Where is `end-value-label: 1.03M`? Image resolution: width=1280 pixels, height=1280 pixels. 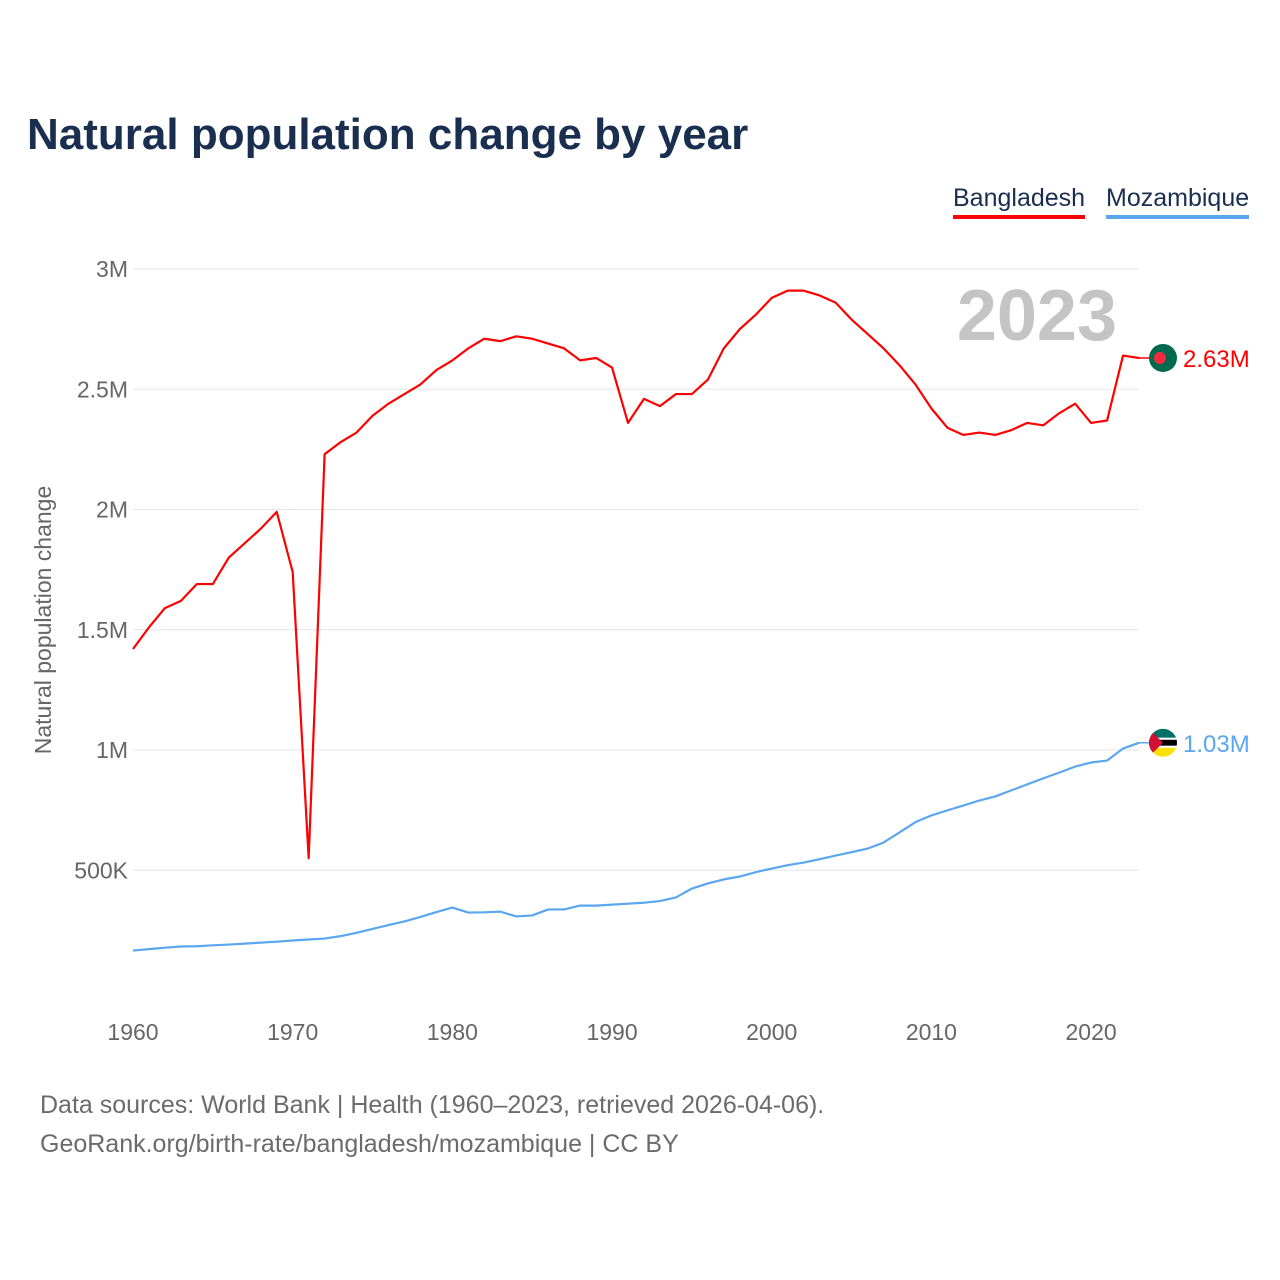
end-value-label: 1.03M is located at coordinates (1216, 744).